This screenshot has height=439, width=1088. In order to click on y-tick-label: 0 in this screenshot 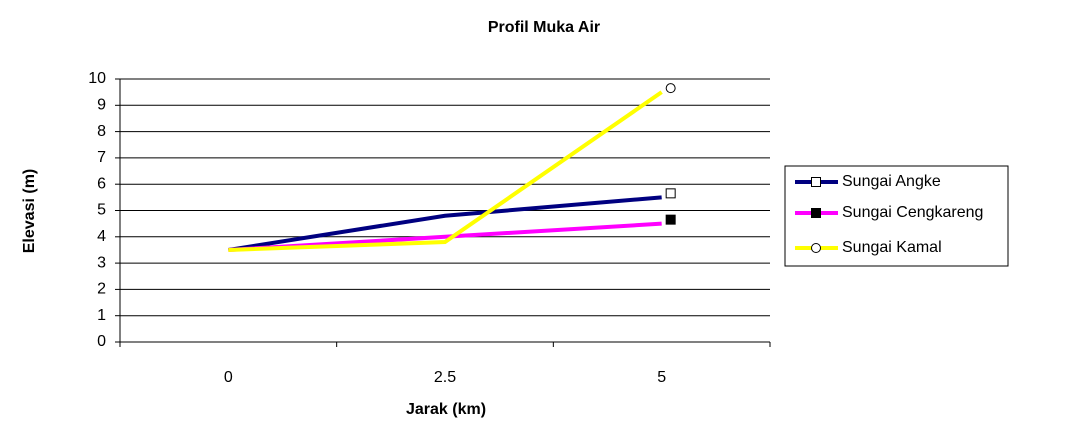, I will do `click(101, 341)`.